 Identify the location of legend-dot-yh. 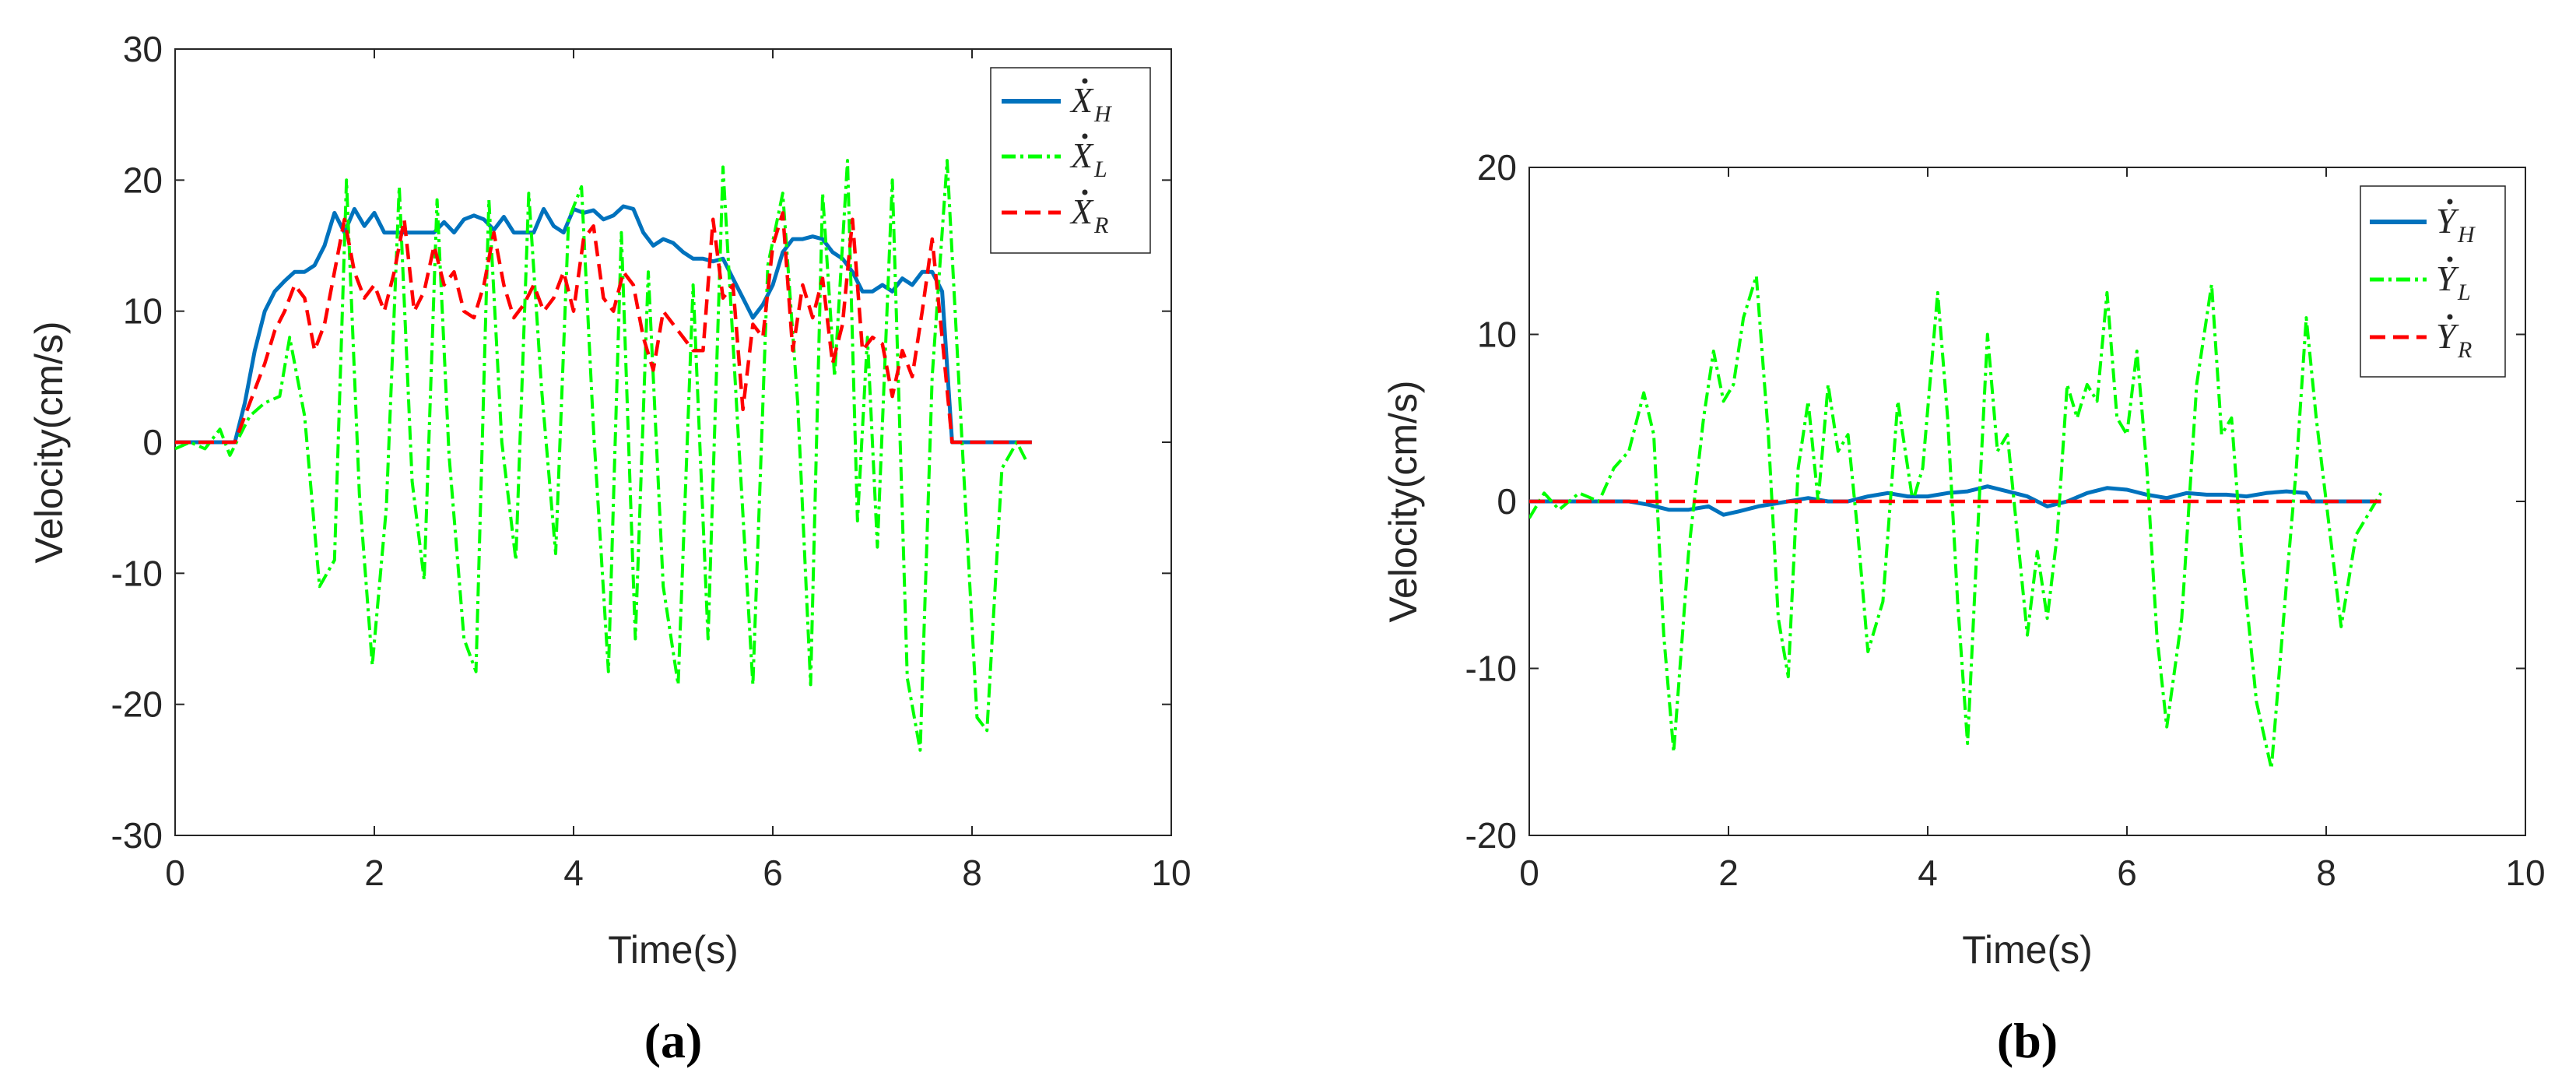
(2450, 202).